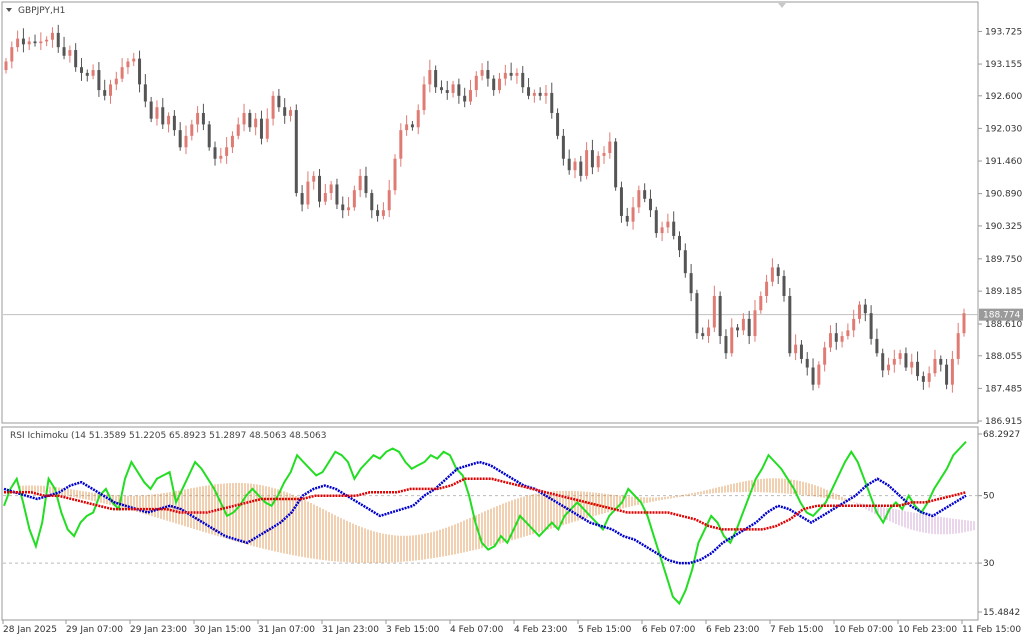 This screenshot has width=1024, height=640. Describe the element at coordinates (1001, 613) in the screenshot. I see `indicator-tick-label: 15.4842` at that location.